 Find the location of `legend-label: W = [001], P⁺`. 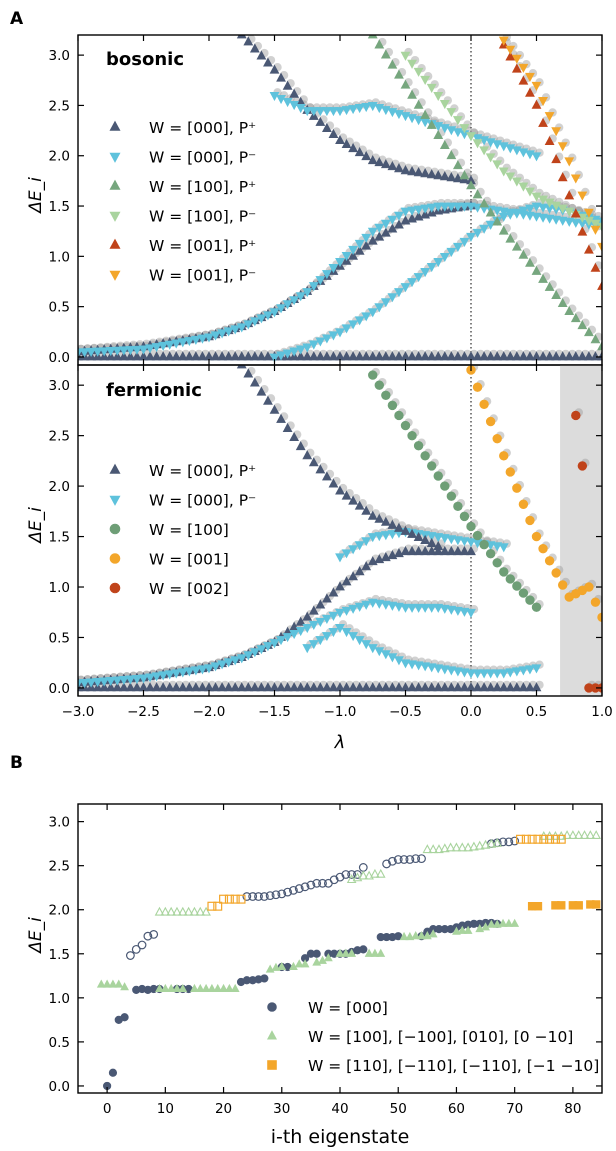

legend-label: W = [001], P⁺ is located at coordinates (202, 246).